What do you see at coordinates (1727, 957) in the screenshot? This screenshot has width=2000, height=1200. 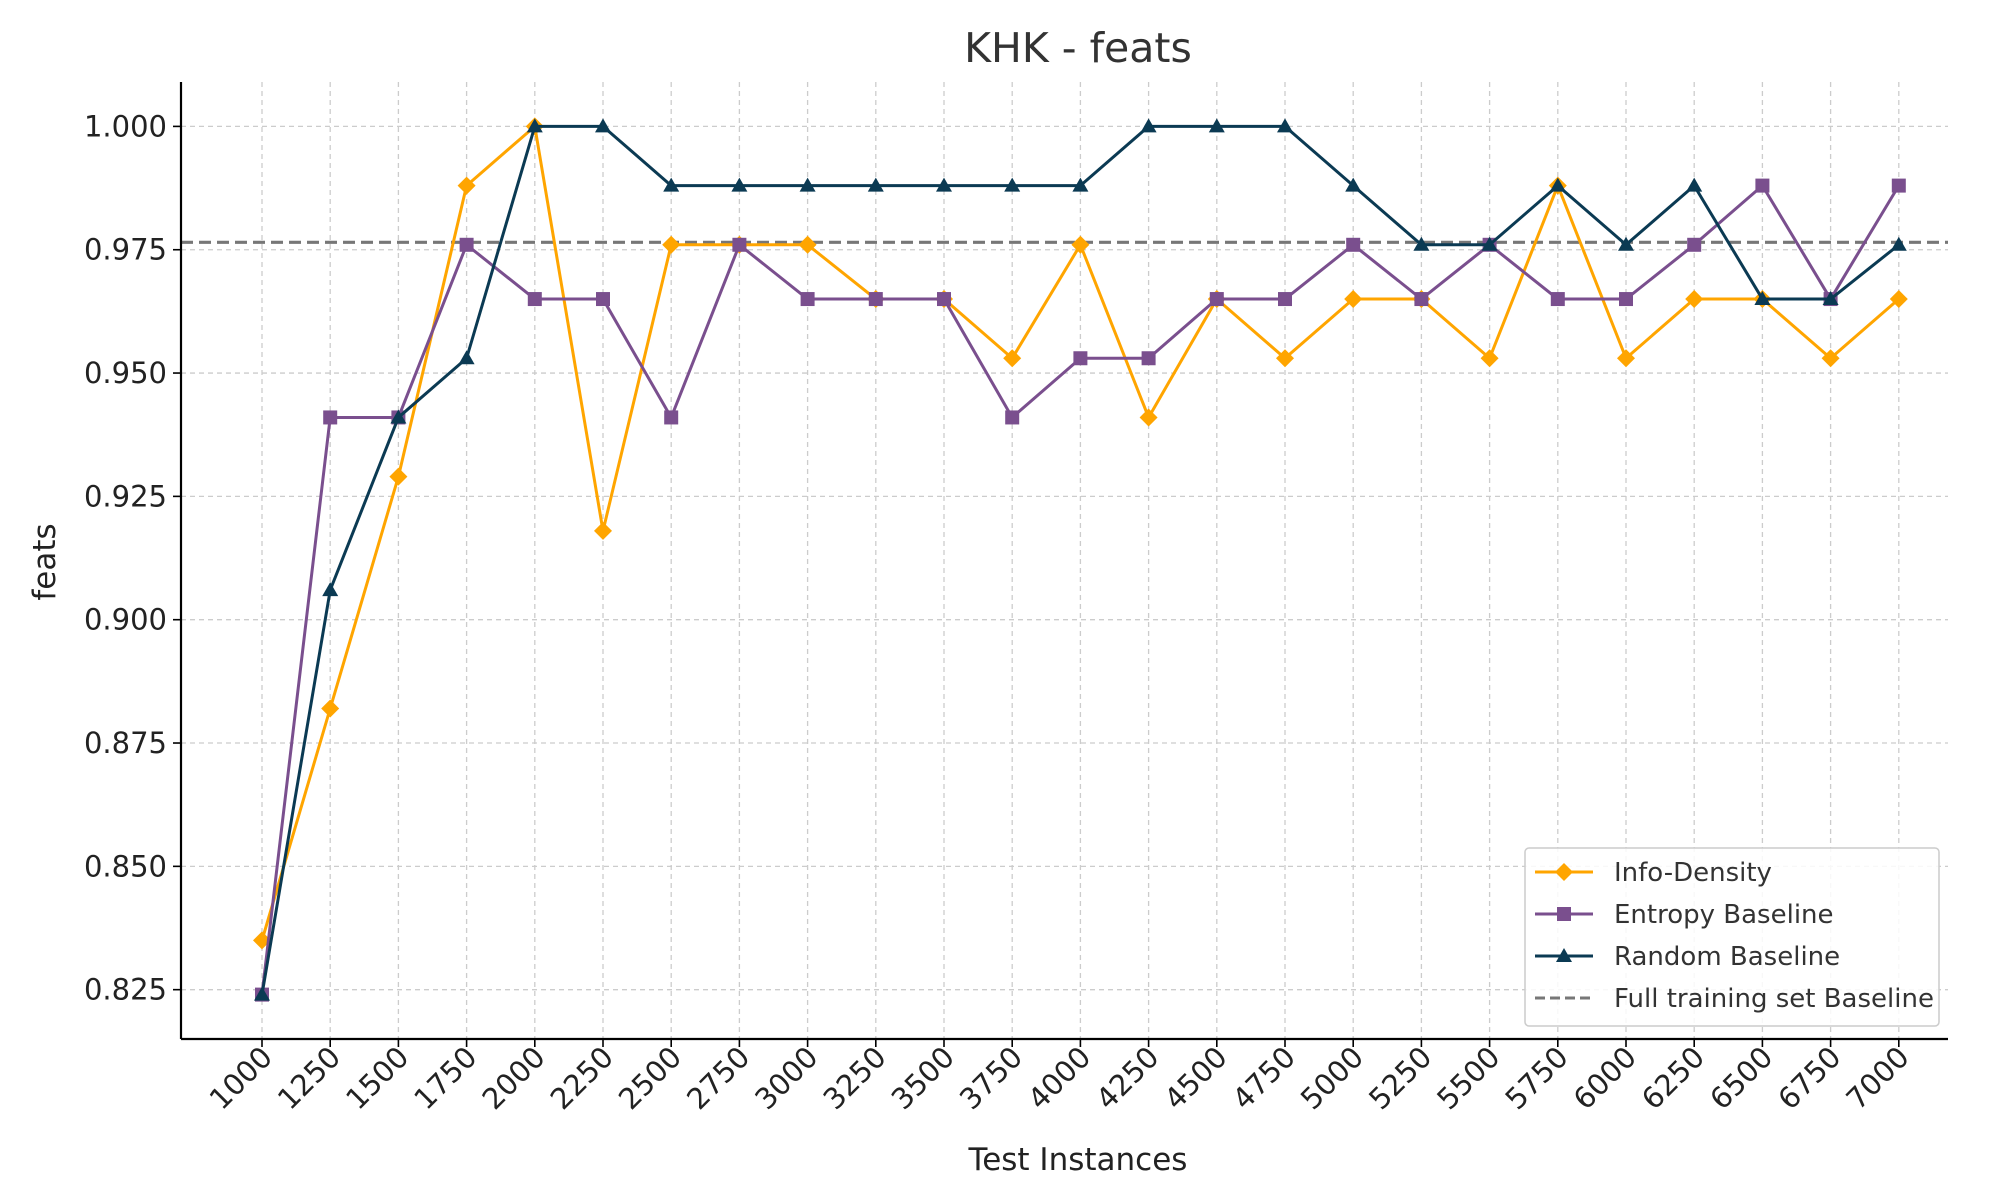 I see `legend-label: Random Baseline` at bounding box center [1727, 957].